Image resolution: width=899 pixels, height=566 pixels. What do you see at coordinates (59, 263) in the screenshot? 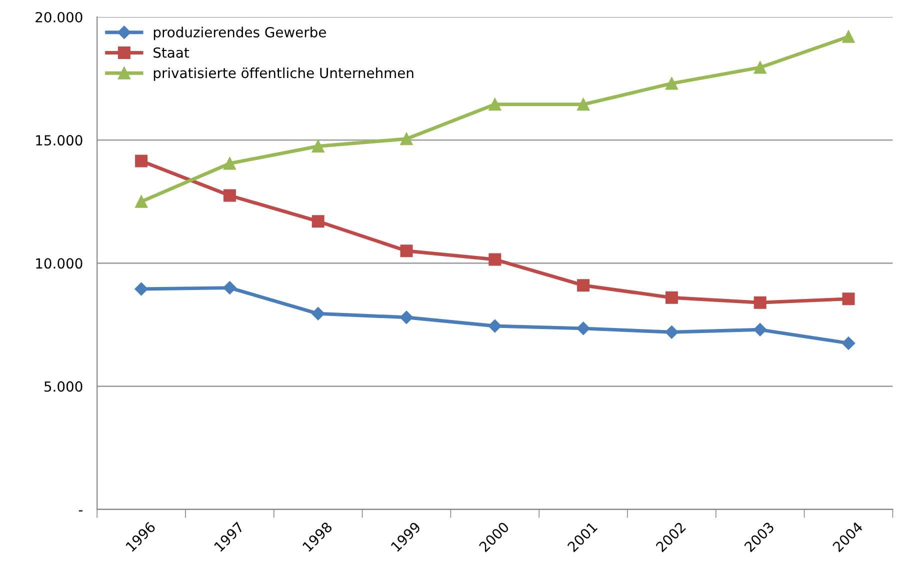
I see `y-tick-label: 10.000` at bounding box center [59, 263].